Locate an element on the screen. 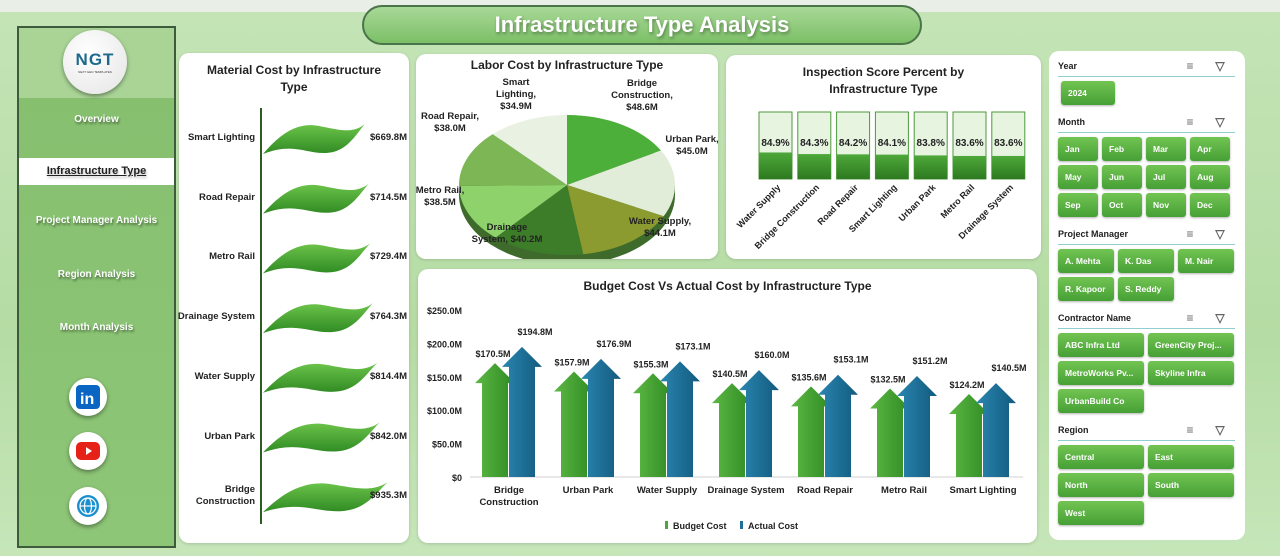 The height and width of the screenshot is (556, 1280). data-label: $935.3M is located at coordinates (388, 496).